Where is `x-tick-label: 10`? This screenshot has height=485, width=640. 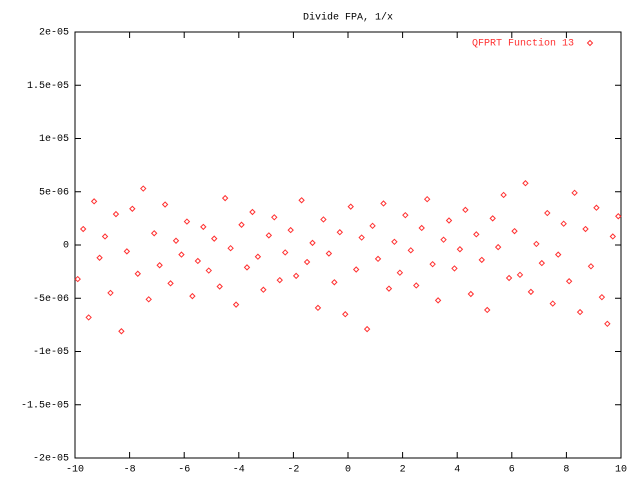 x-tick-label: 10 is located at coordinates (621, 470).